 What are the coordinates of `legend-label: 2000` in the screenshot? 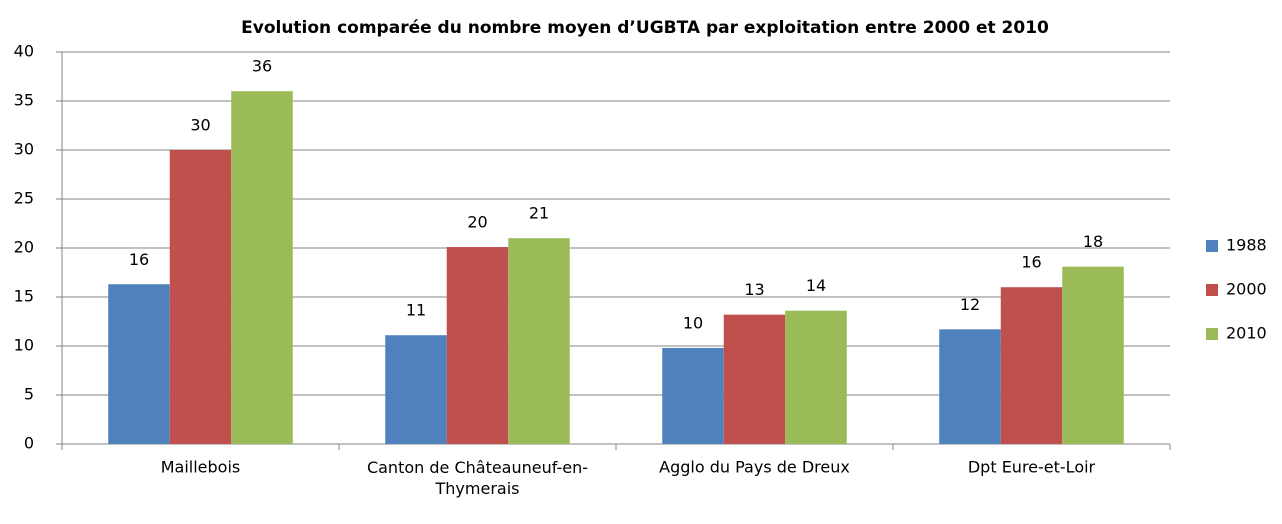 It's located at (1246, 289).